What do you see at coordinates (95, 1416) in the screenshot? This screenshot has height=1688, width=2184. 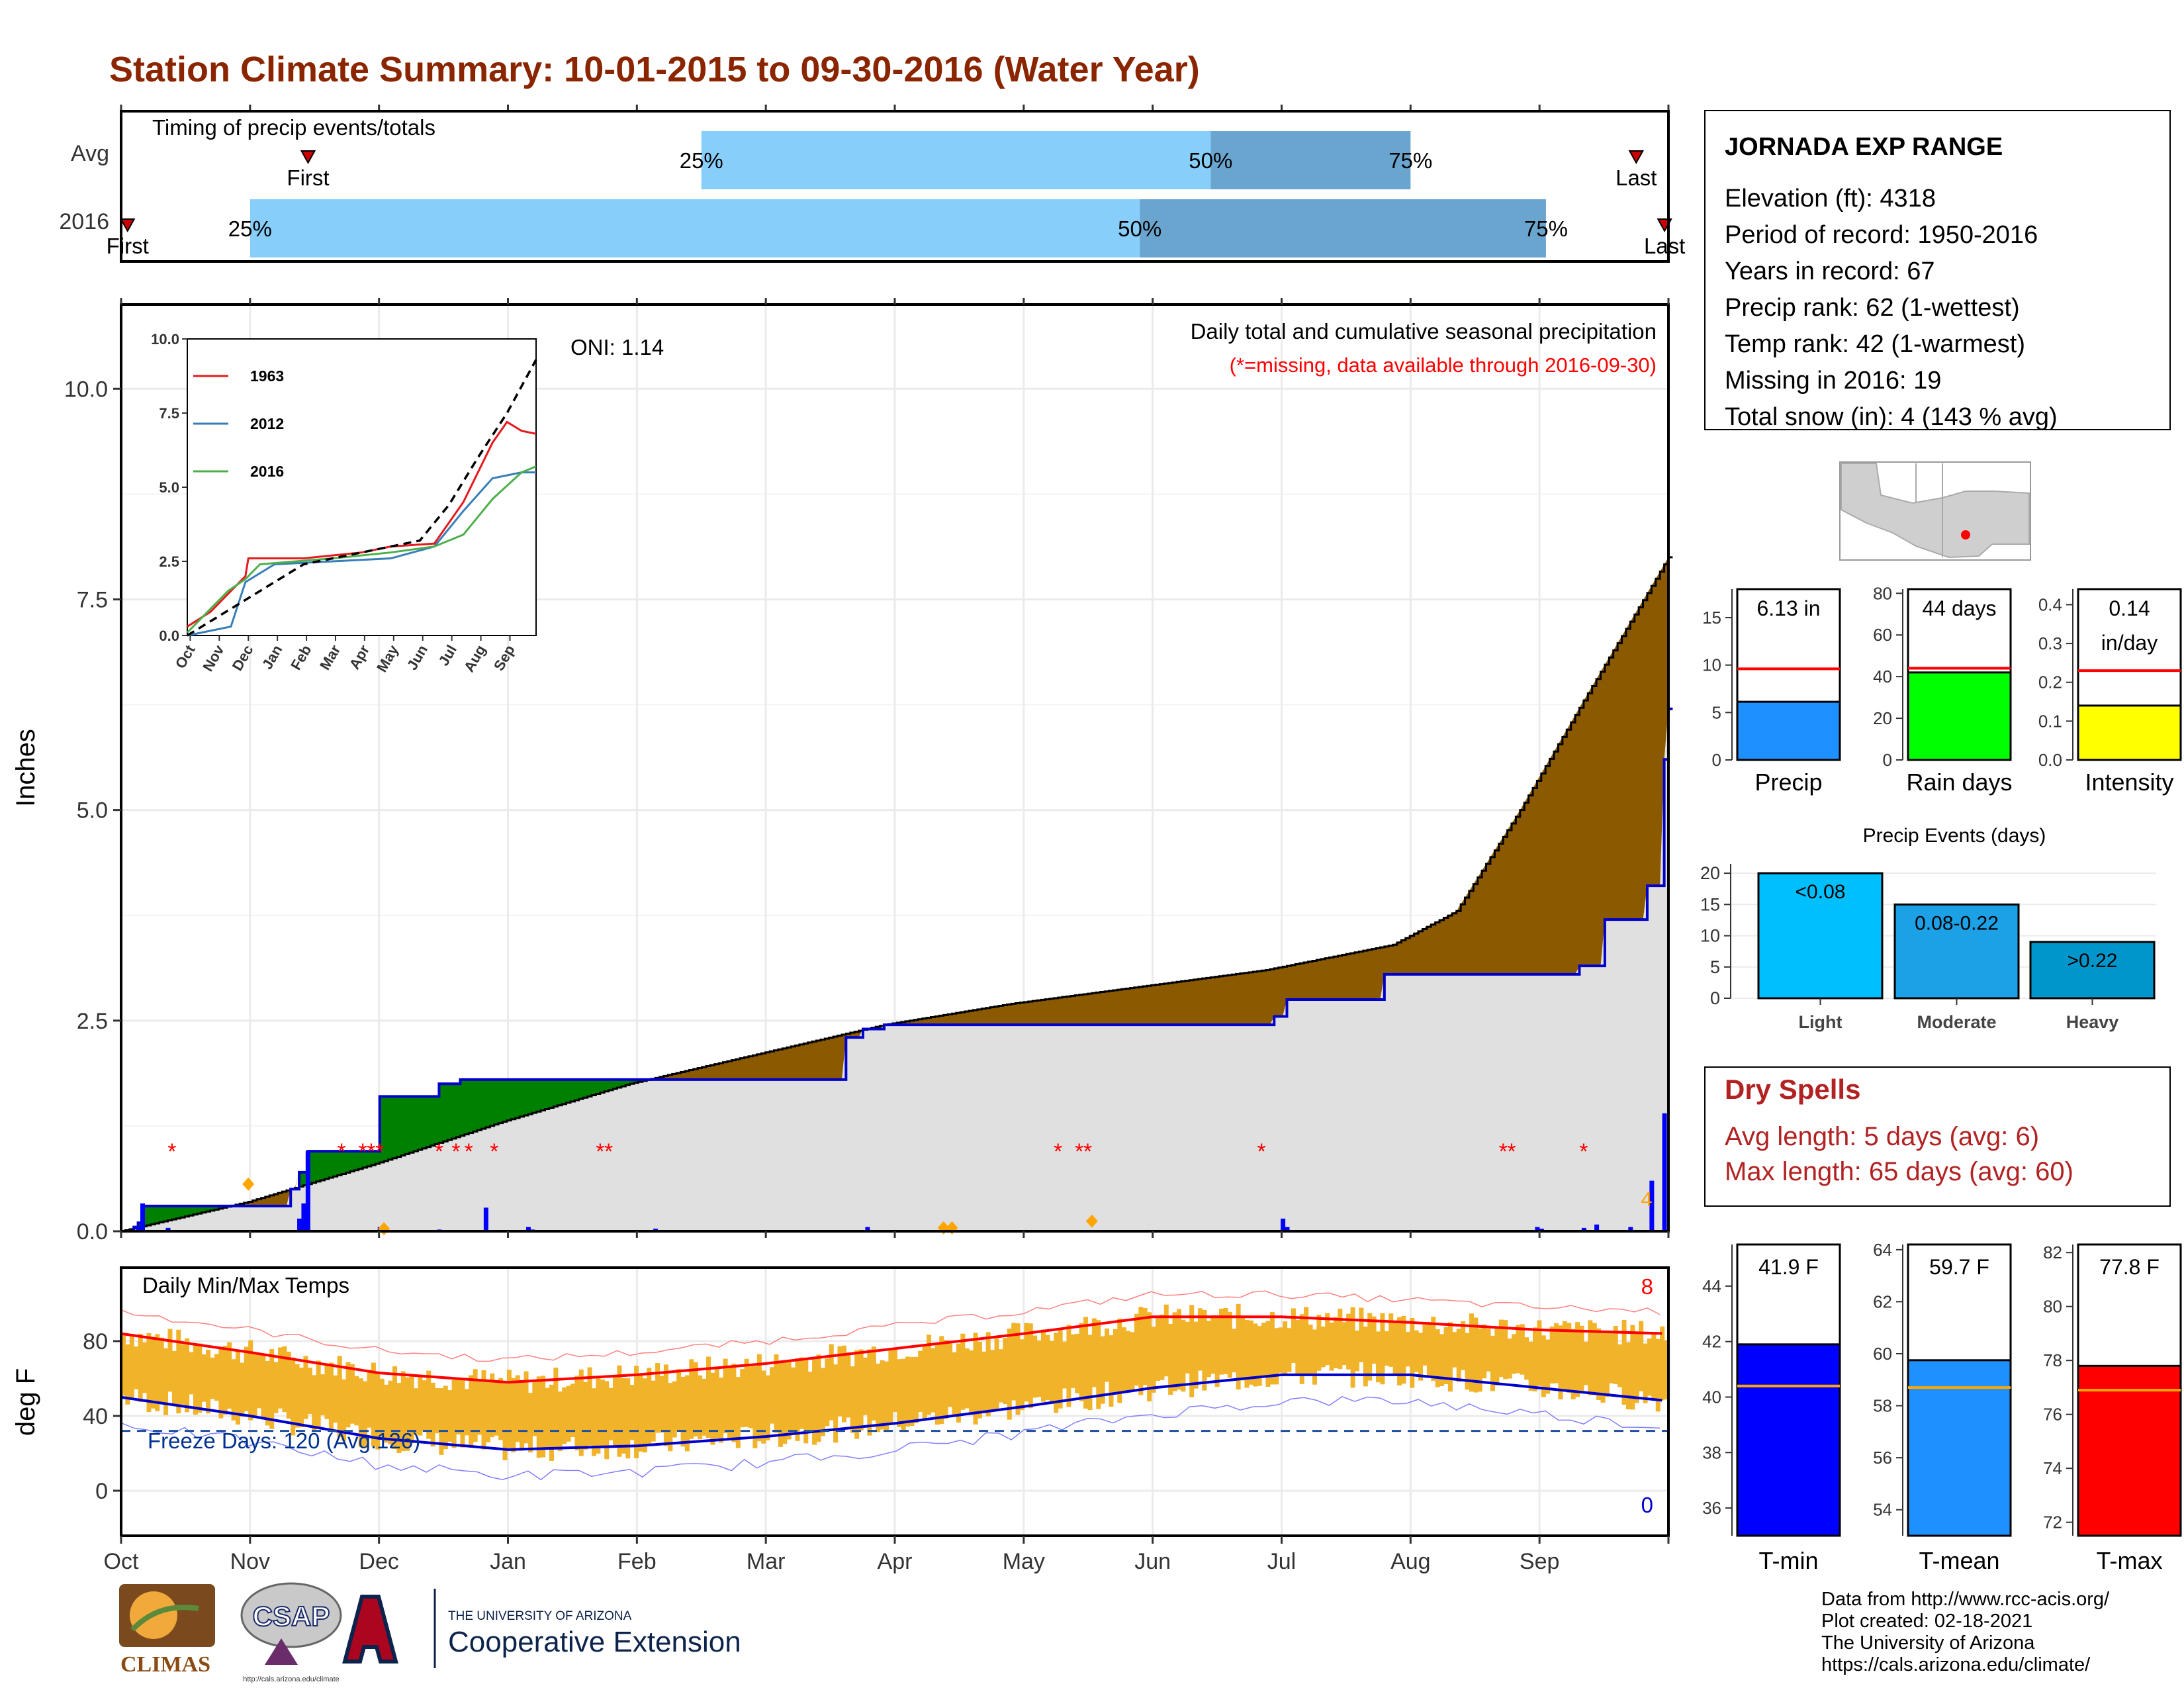 I see `temp-y-tick-label: 40` at bounding box center [95, 1416].